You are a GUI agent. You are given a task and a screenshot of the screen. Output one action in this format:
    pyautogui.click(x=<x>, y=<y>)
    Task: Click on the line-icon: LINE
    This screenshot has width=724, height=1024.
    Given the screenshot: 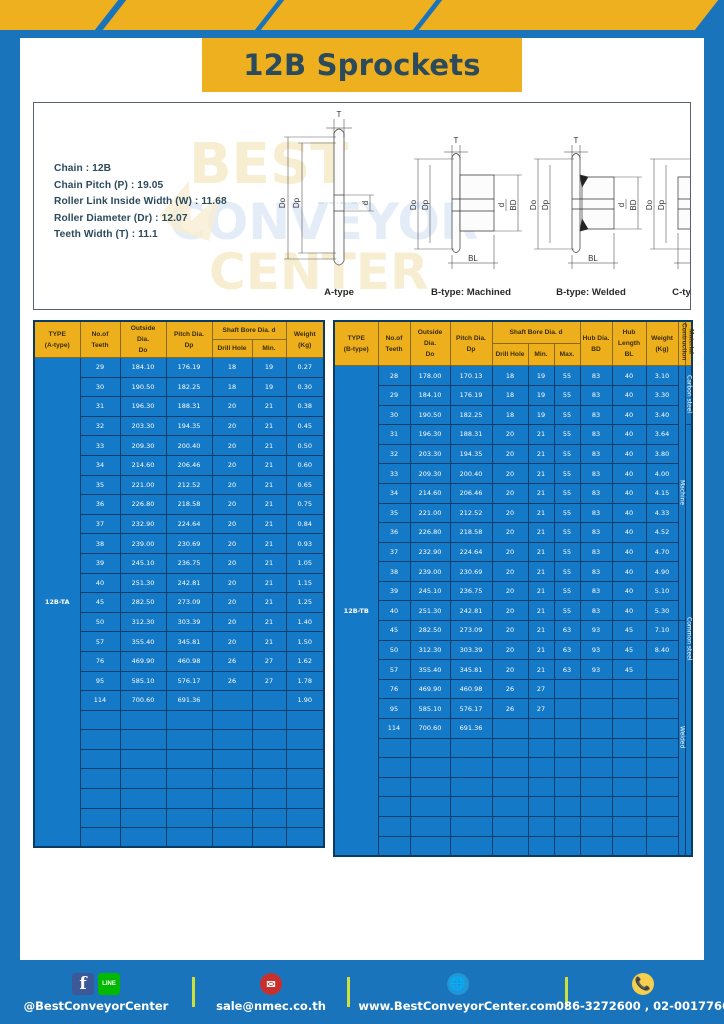 What is the action you would take?
    pyautogui.click(x=109, y=984)
    